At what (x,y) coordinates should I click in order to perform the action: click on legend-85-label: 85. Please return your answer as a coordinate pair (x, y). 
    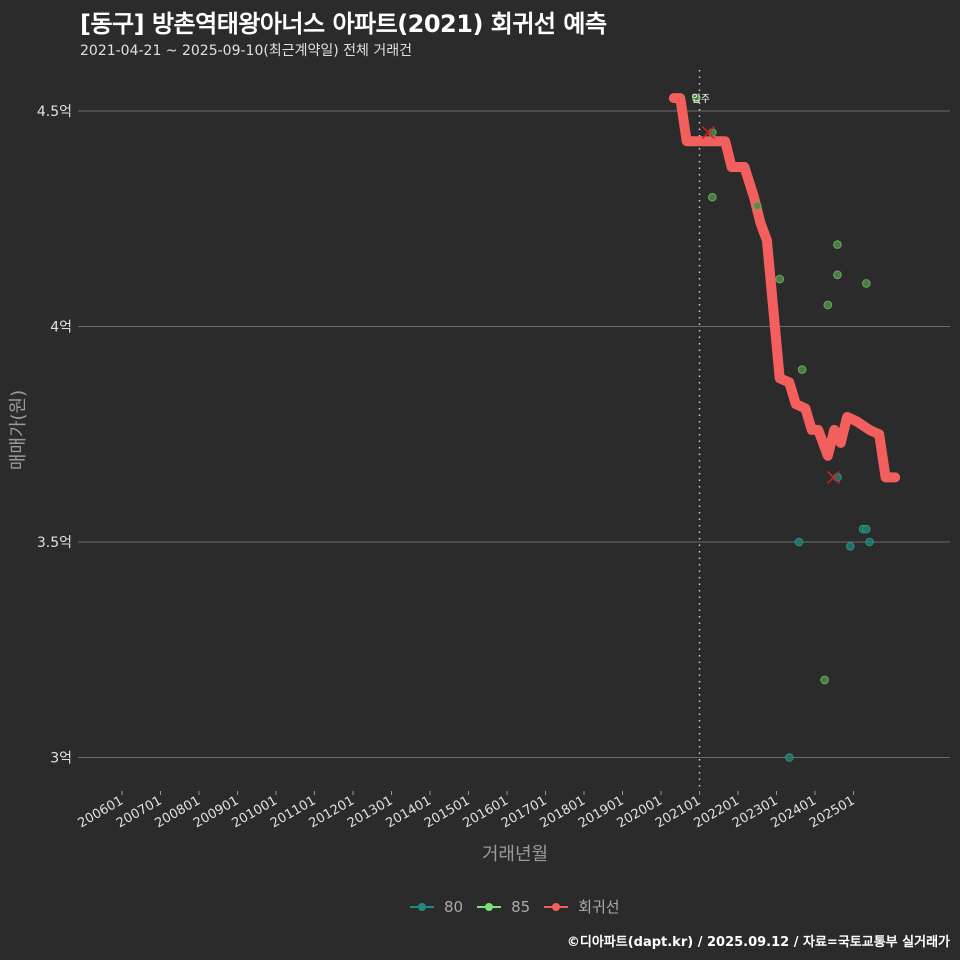
    Looking at the image, I should click on (521, 906).